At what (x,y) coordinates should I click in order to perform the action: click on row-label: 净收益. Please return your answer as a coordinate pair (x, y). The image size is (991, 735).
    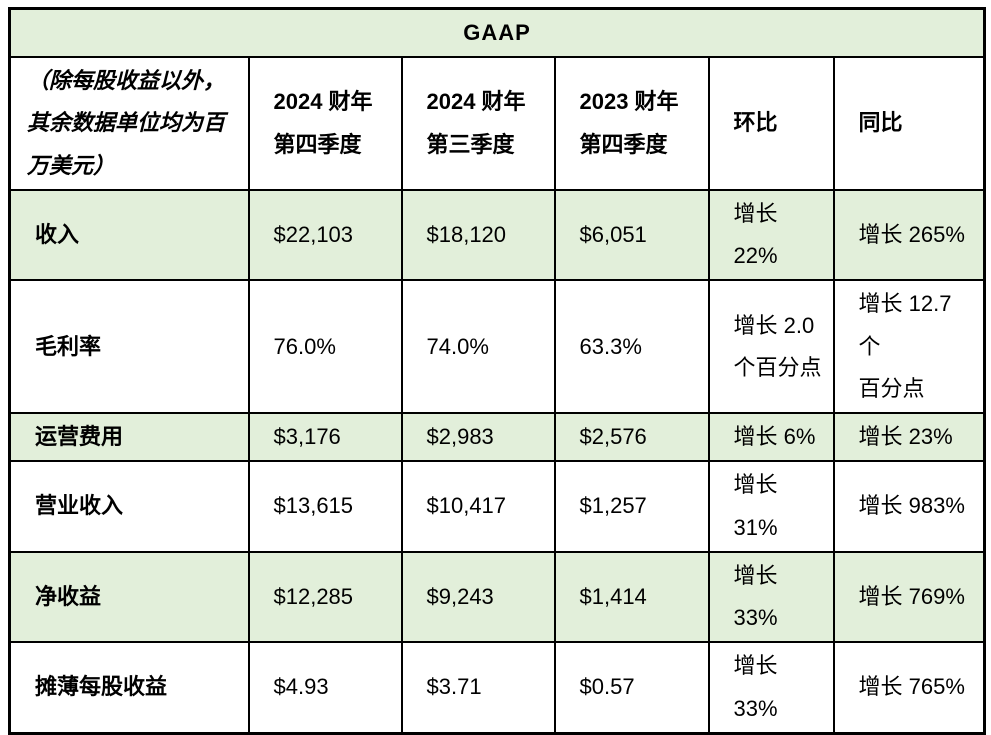
    Looking at the image, I should click on (129, 597).